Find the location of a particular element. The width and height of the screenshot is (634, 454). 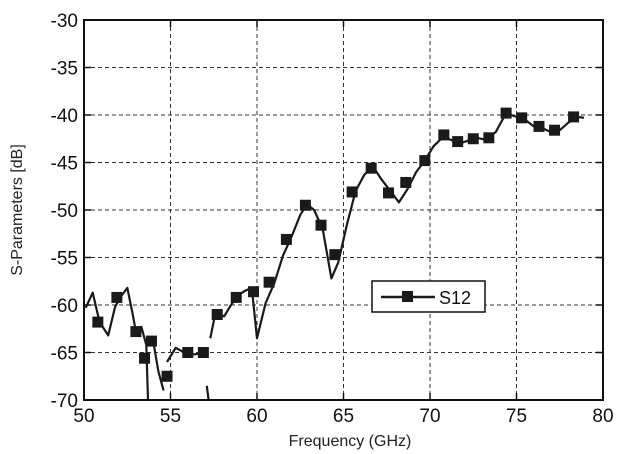

y-tick-label: -45 is located at coordinates (64, 164).